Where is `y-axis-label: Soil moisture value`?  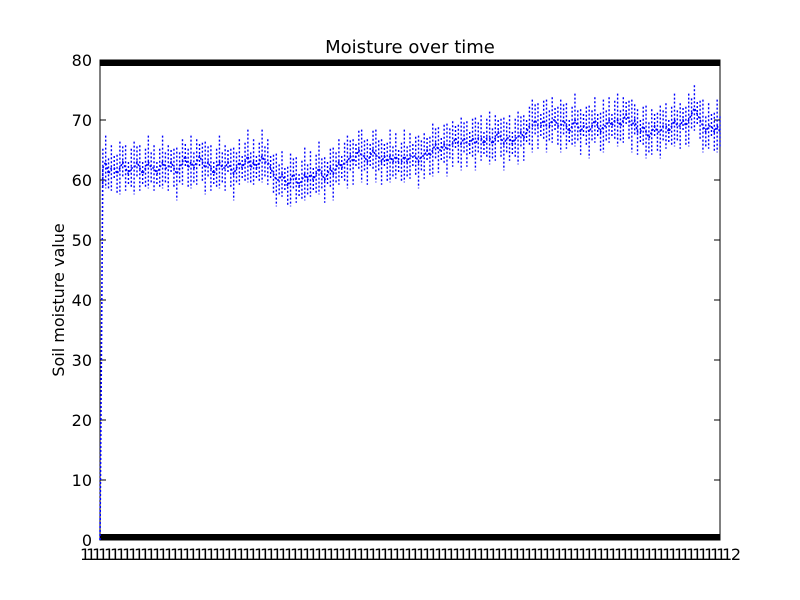
y-axis-label: Soil moisture value is located at coordinates (58, 299).